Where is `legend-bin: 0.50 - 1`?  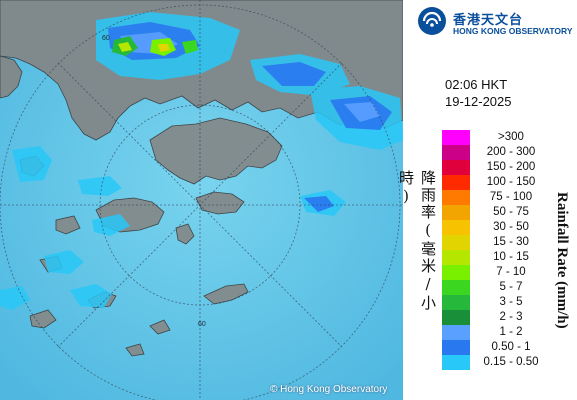
legend-bin: 0.50 - 1 is located at coordinates (492, 347).